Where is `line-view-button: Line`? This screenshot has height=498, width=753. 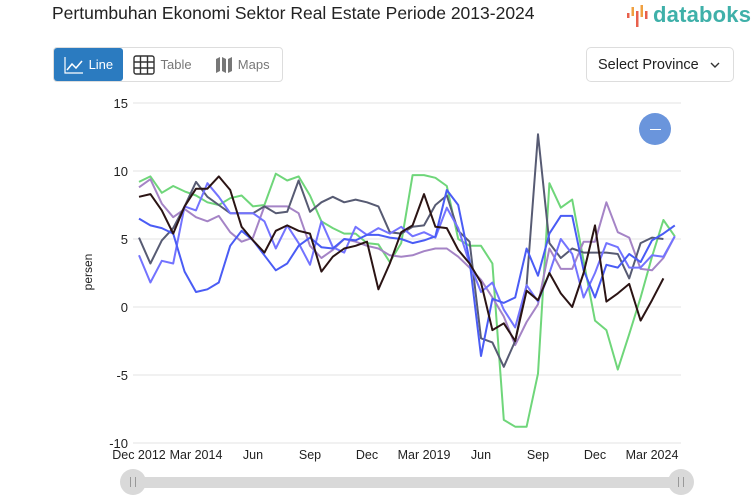
line-view-button: Line is located at coordinates (88, 64).